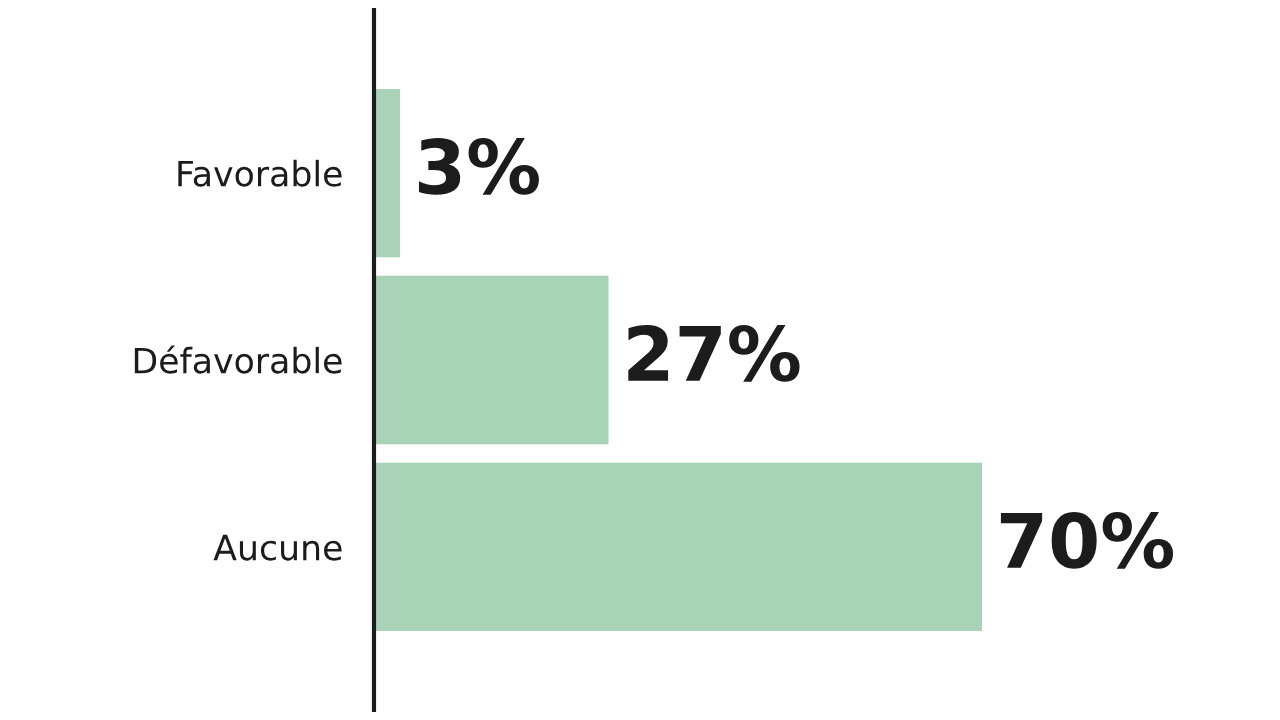 The width and height of the screenshot is (1280, 720). What do you see at coordinates (238, 359) in the screenshot?
I see `y-tick-label: Défavorable` at bounding box center [238, 359].